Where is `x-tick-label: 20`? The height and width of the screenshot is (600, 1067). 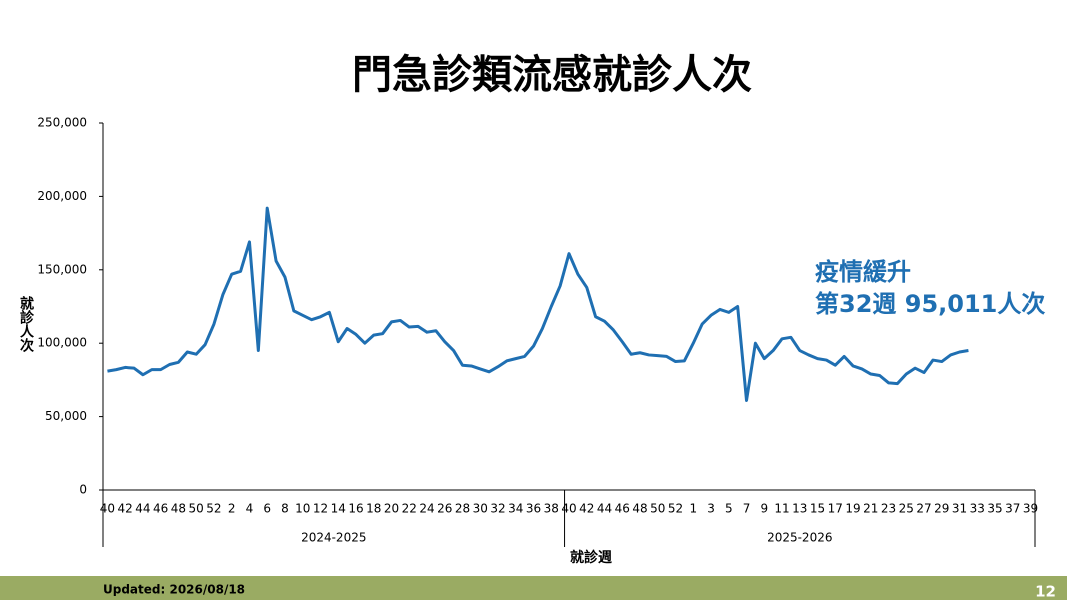
x-tick-label: 20 is located at coordinates (391, 509).